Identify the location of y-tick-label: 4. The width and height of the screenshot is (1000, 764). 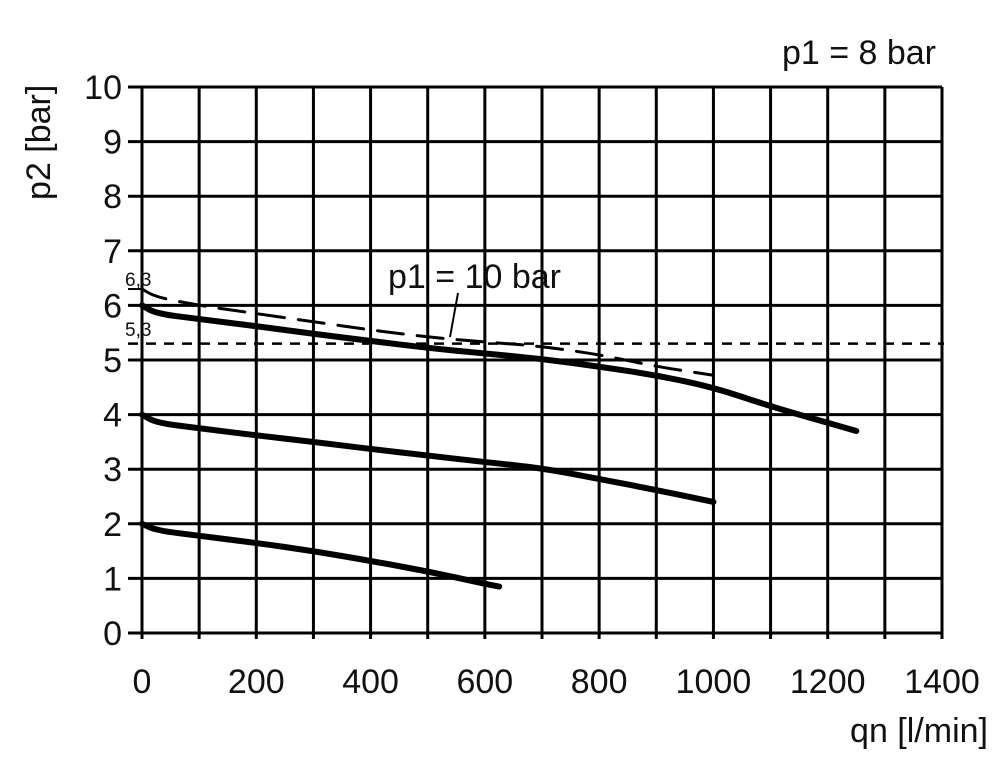
(112, 416).